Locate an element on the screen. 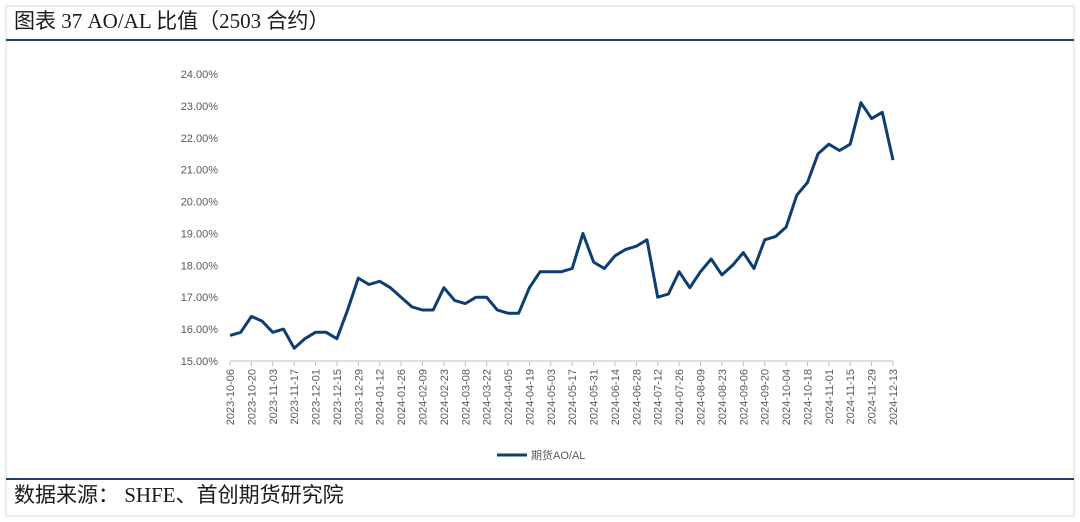  x-tick-label: 2023-10-20 is located at coordinates (252, 397).